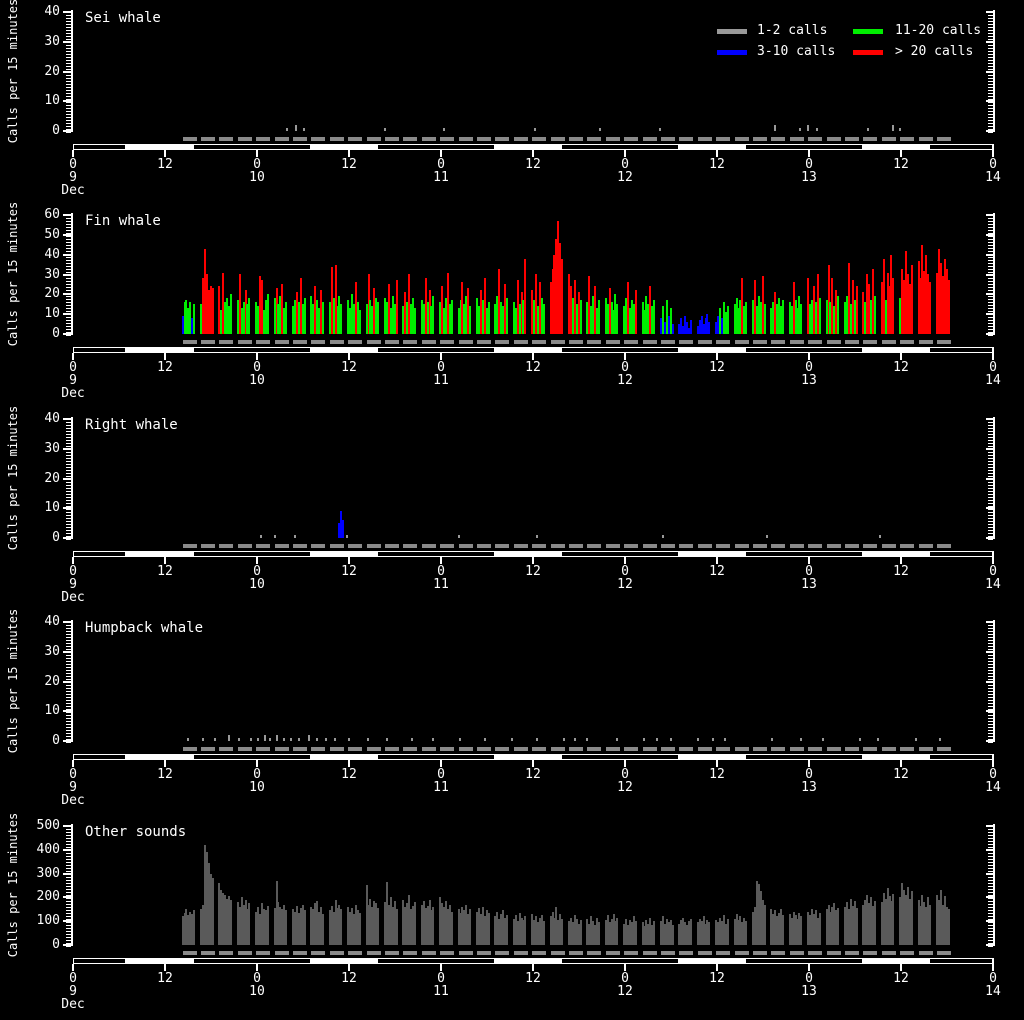 The height and width of the screenshot is (1020, 1024). I want to click on x-tick-label: 0, so click(809, 774).